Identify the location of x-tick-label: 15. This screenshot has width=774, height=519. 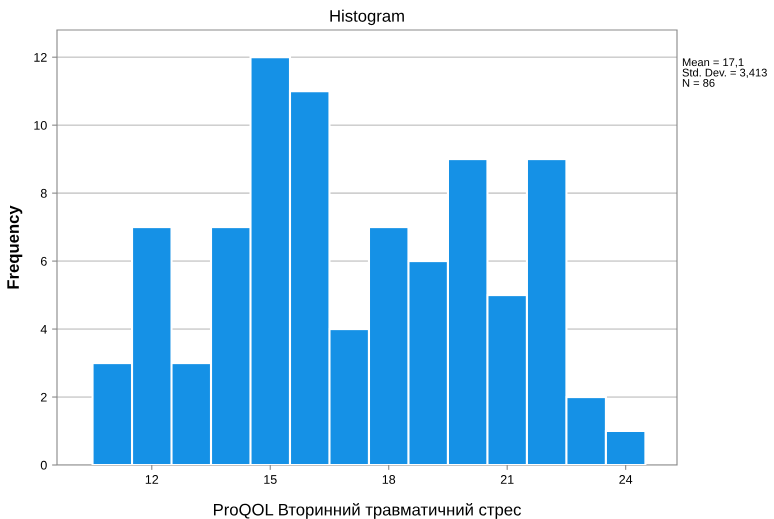
(270, 479).